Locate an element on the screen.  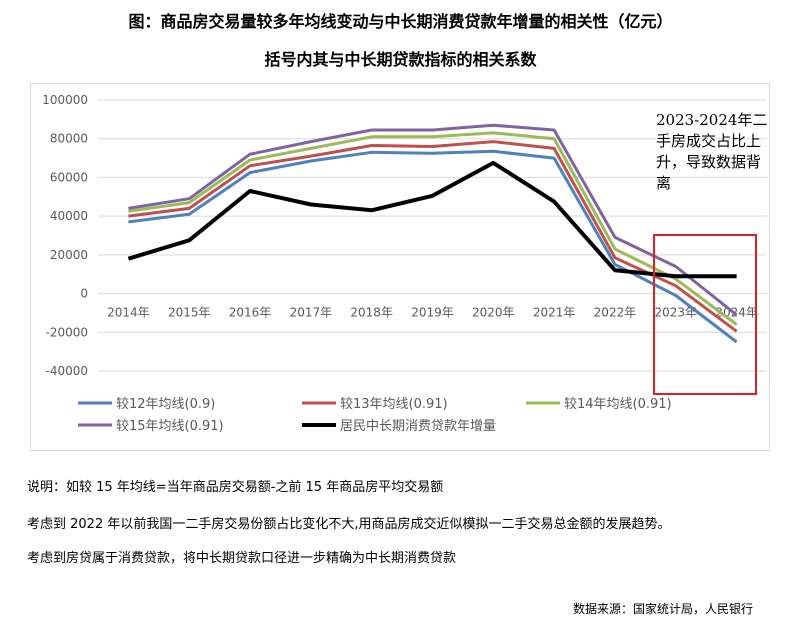
annotation-text: 2023-2024年二手房成交占比上升，导致数据背离 is located at coordinates (712, 151).